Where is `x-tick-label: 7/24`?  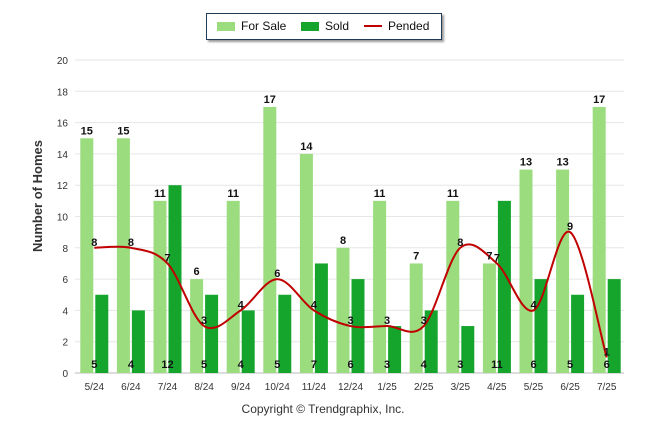
x-tick-label: 7/24 is located at coordinates (168, 387).